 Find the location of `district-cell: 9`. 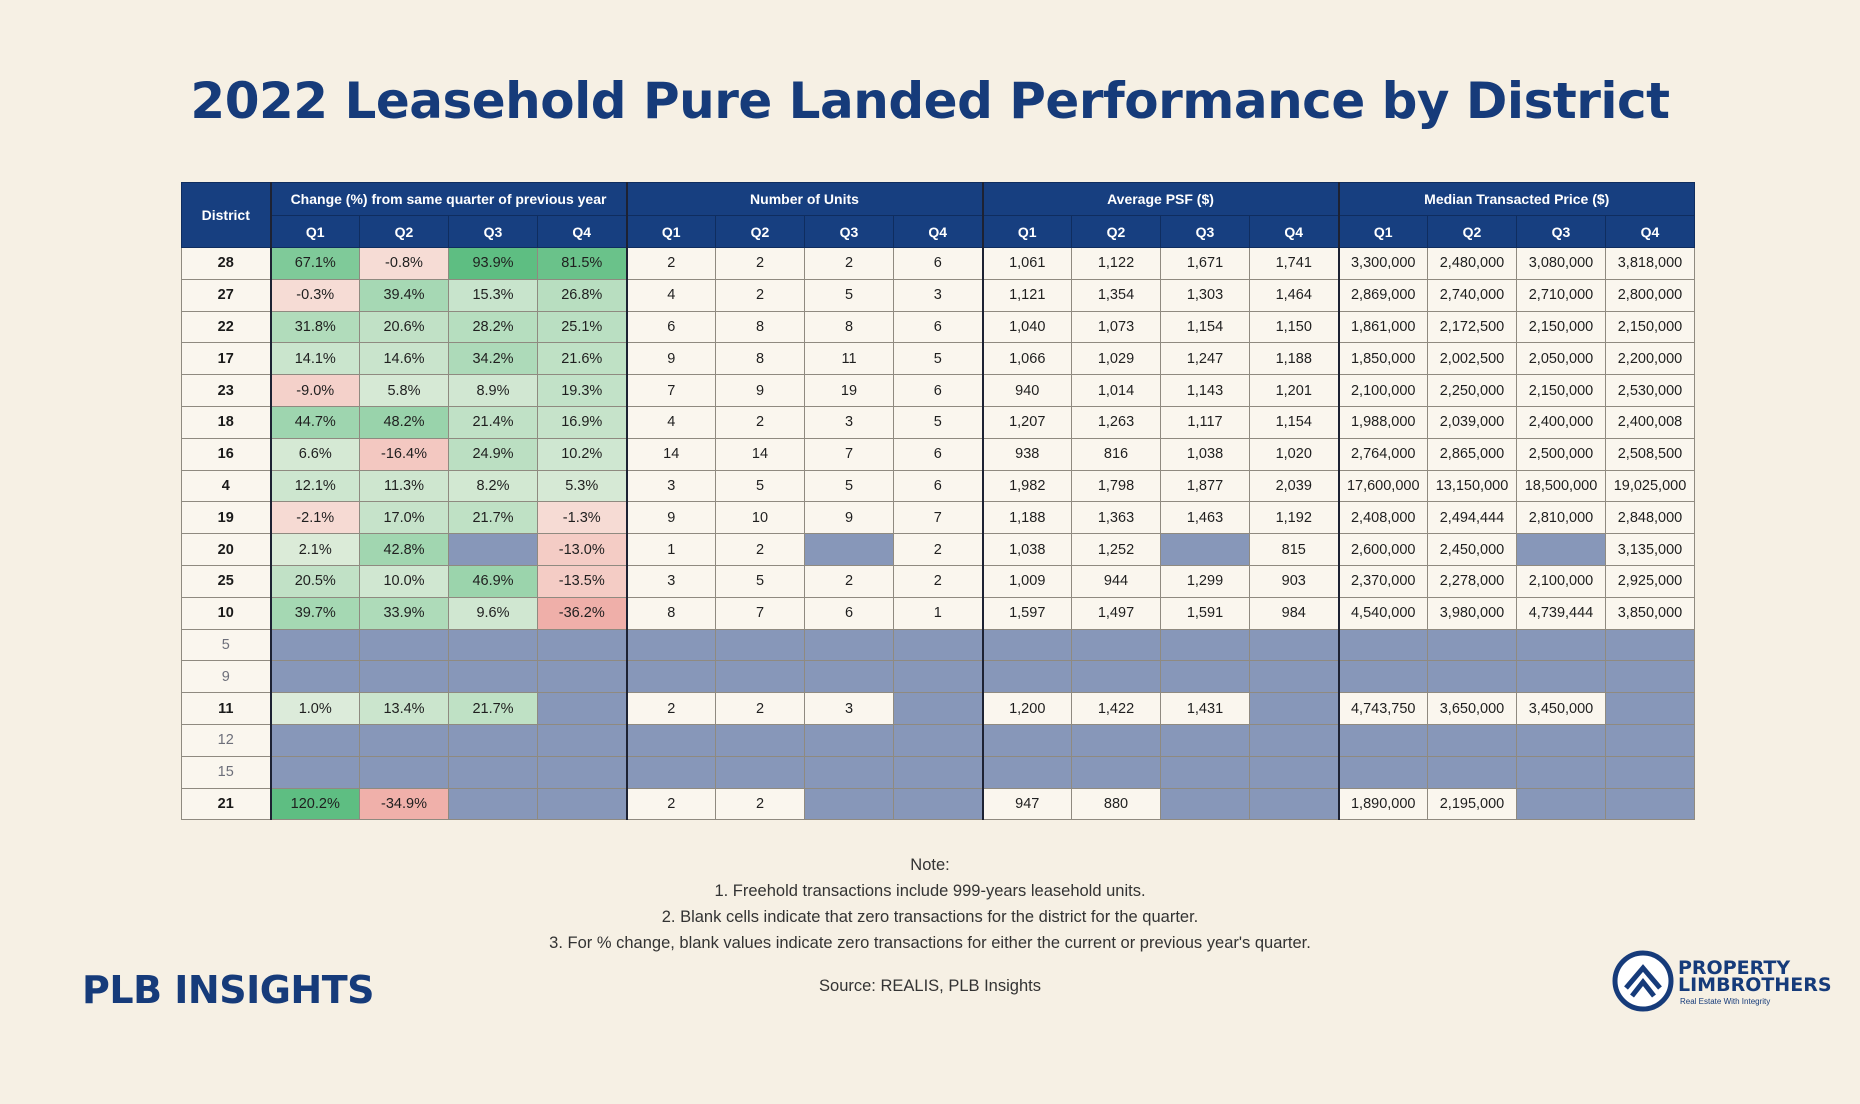

district-cell: 9 is located at coordinates (226, 677).